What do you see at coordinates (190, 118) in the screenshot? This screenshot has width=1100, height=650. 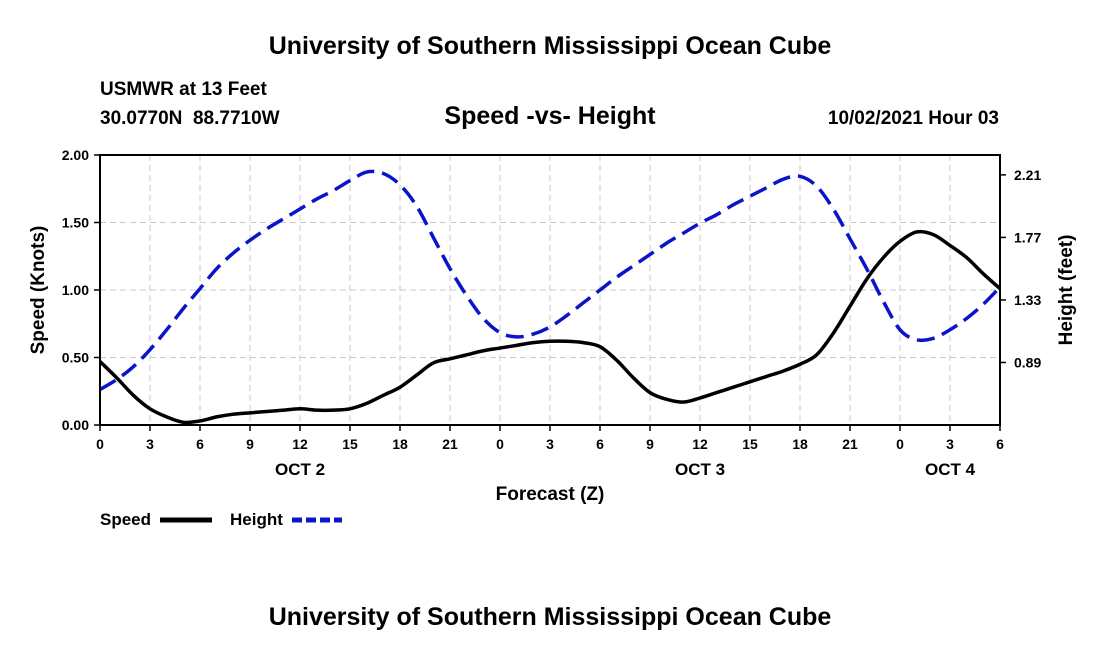 I see `station-coordinates: 30.0770N 88.7710W` at bounding box center [190, 118].